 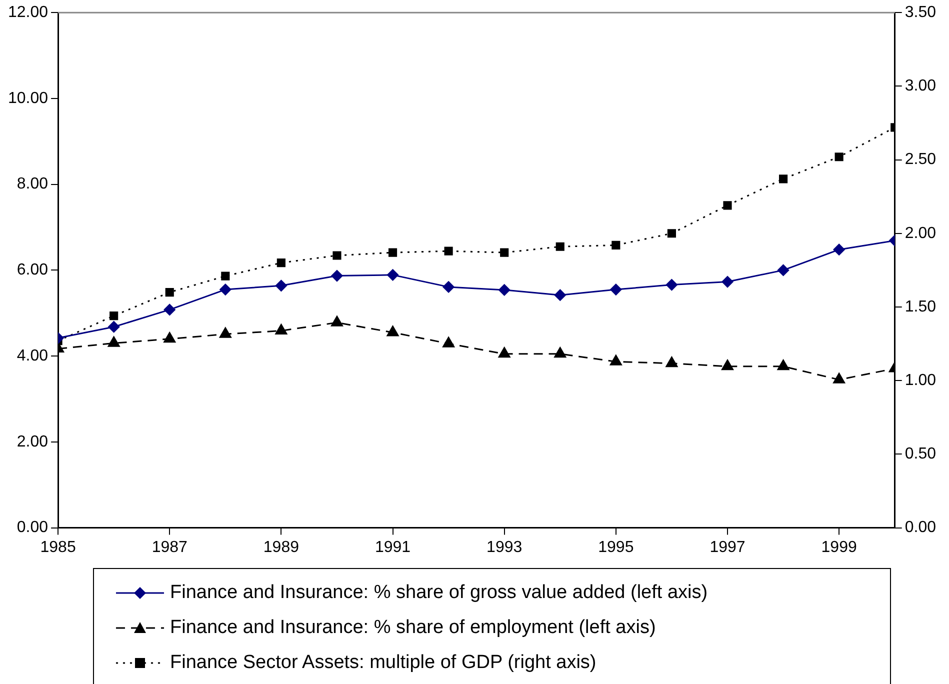 What do you see at coordinates (839, 547) in the screenshot?
I see `x-tick-label: 1999` at bounding box center [839, 547].